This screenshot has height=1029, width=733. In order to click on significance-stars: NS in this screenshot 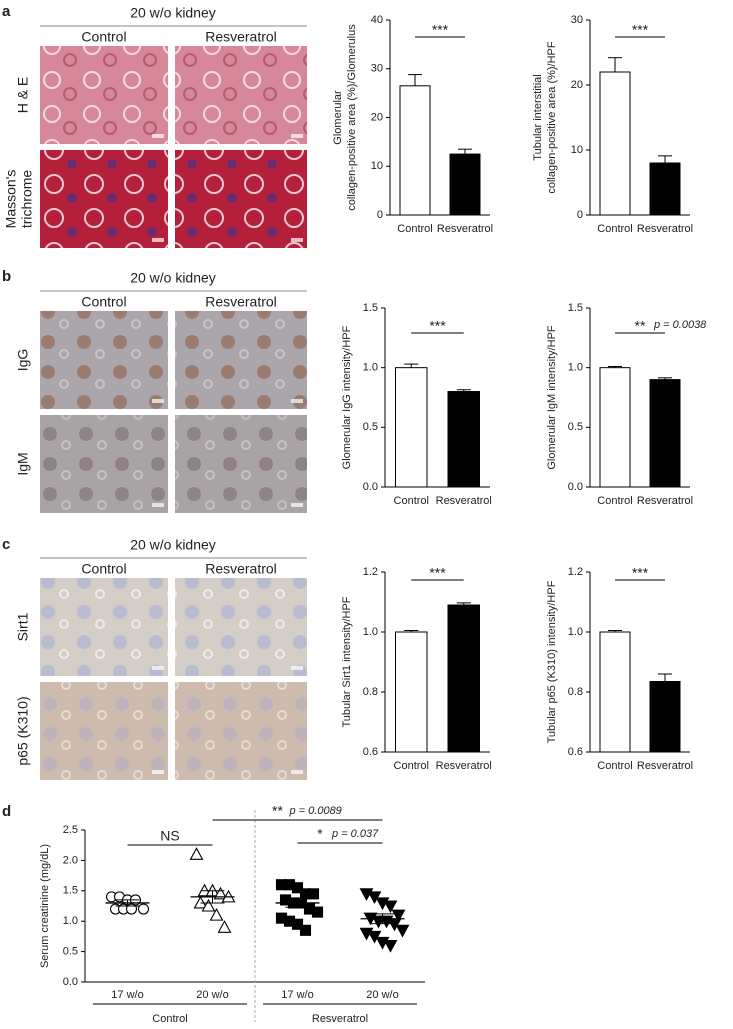, I will do `click(169, 836)`.